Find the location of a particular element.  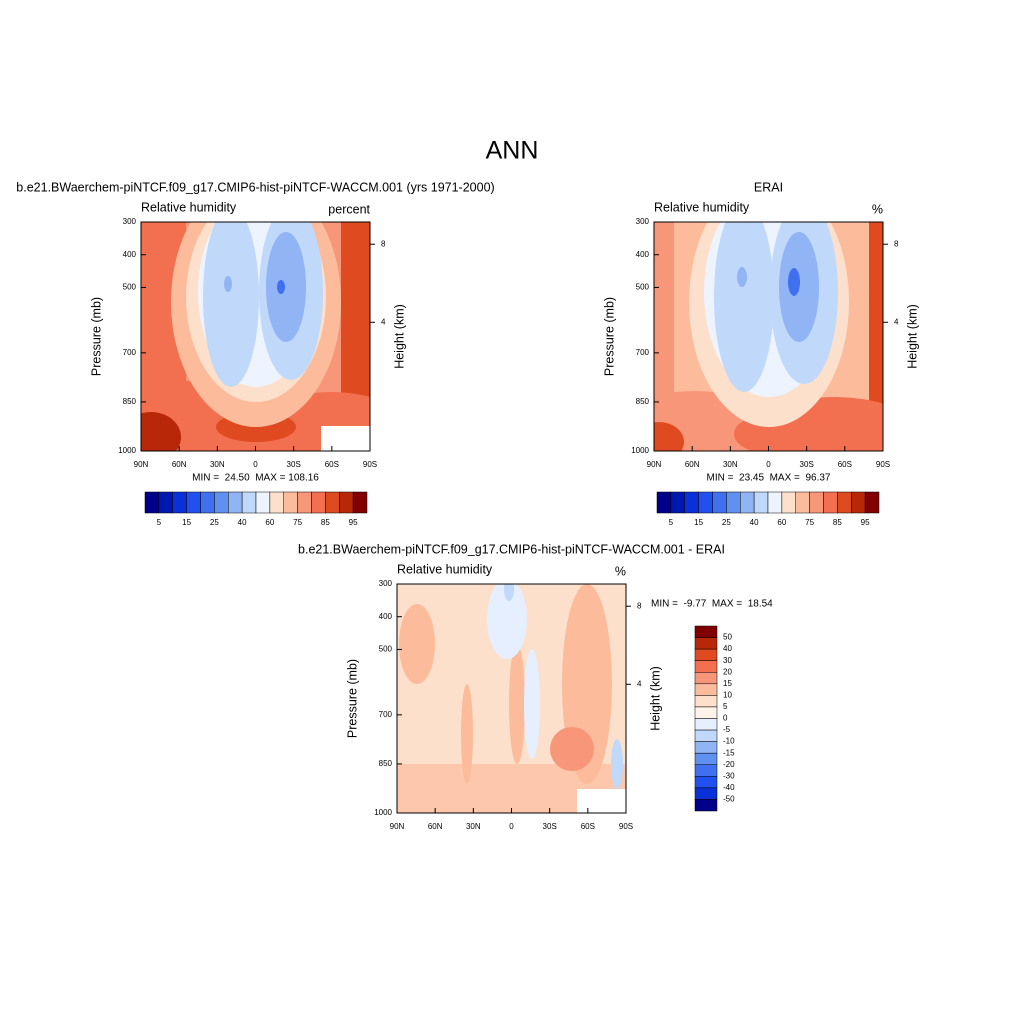

colorbar-label: -30 is located at coordinates (729, 775).